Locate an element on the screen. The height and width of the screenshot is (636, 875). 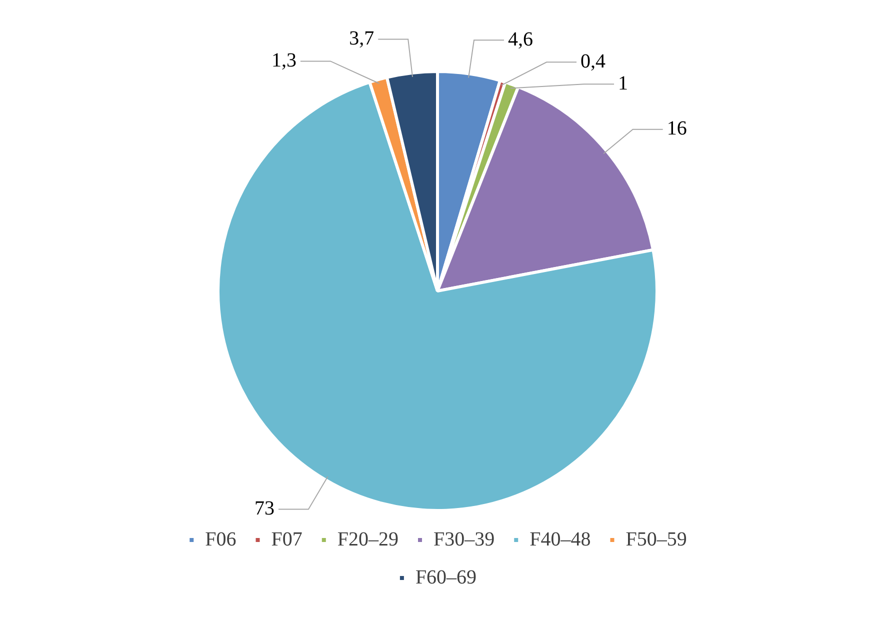
legend-label: F40–48 is located at coordinates (560, 539).